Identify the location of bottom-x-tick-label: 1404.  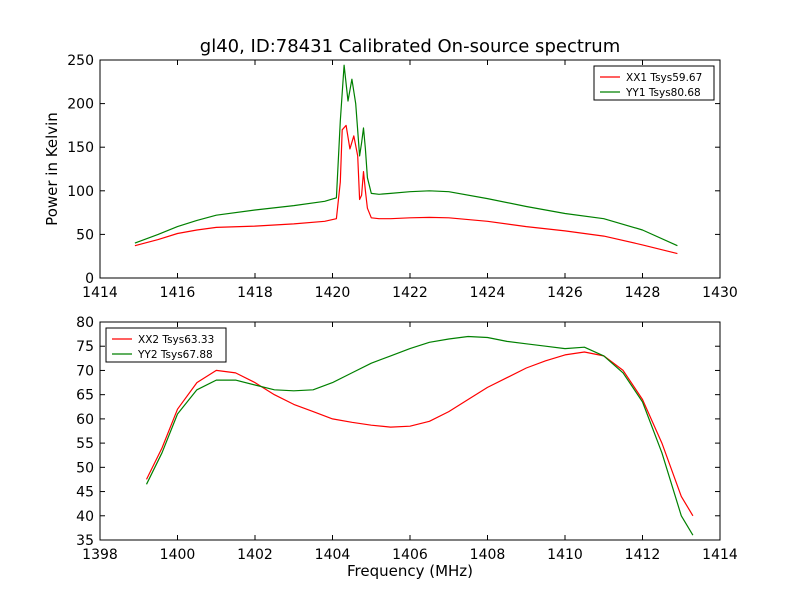
(333, 555).